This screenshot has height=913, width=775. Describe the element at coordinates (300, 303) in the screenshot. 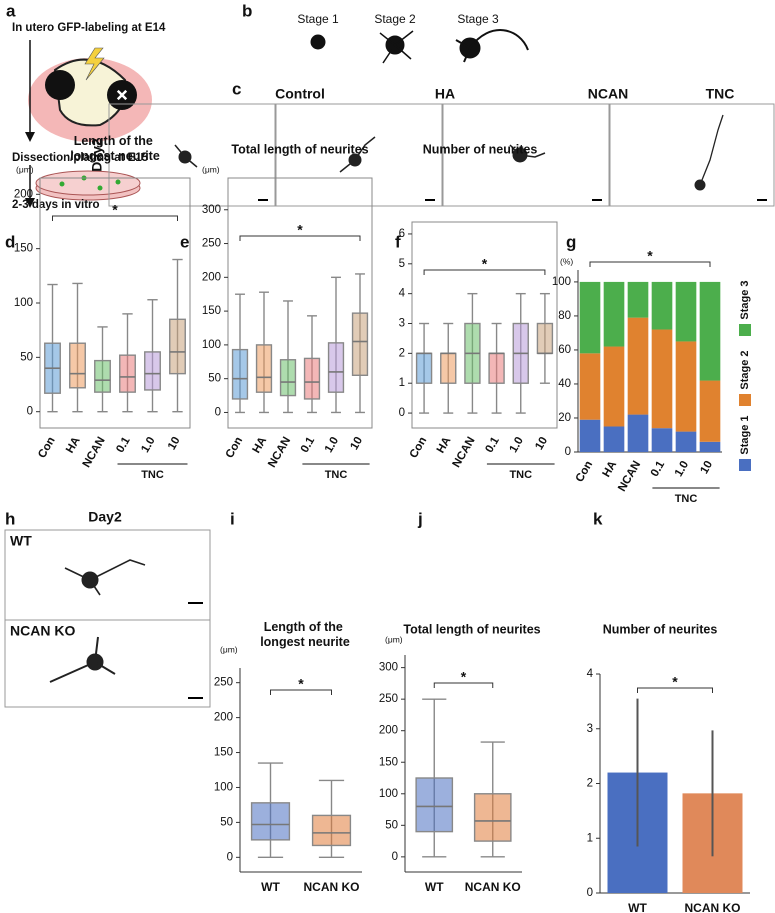

I see `plot-frame` at that location.